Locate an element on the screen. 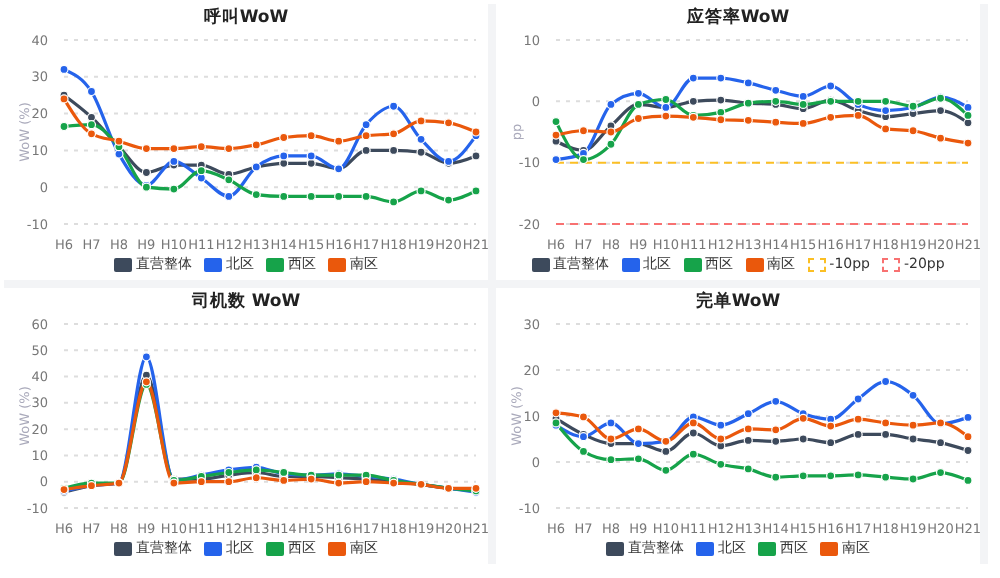 The height and width of the screenshot is (578, 1000). chart-title: 完单WoW is located at coordinates (738, 302).